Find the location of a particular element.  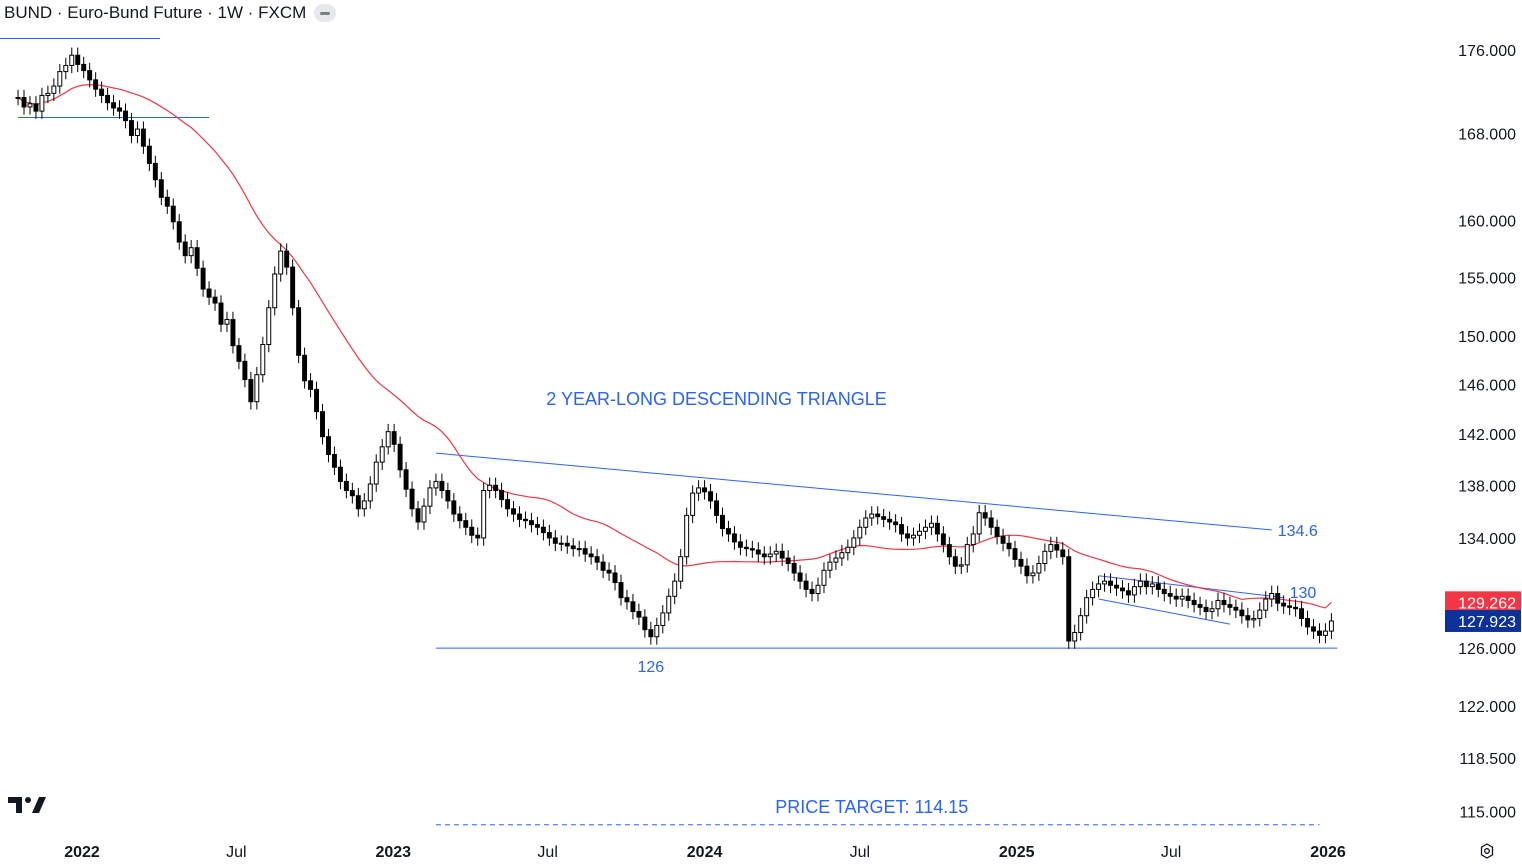

x-tick-label: 2022 is located at coordinates (82, 852).